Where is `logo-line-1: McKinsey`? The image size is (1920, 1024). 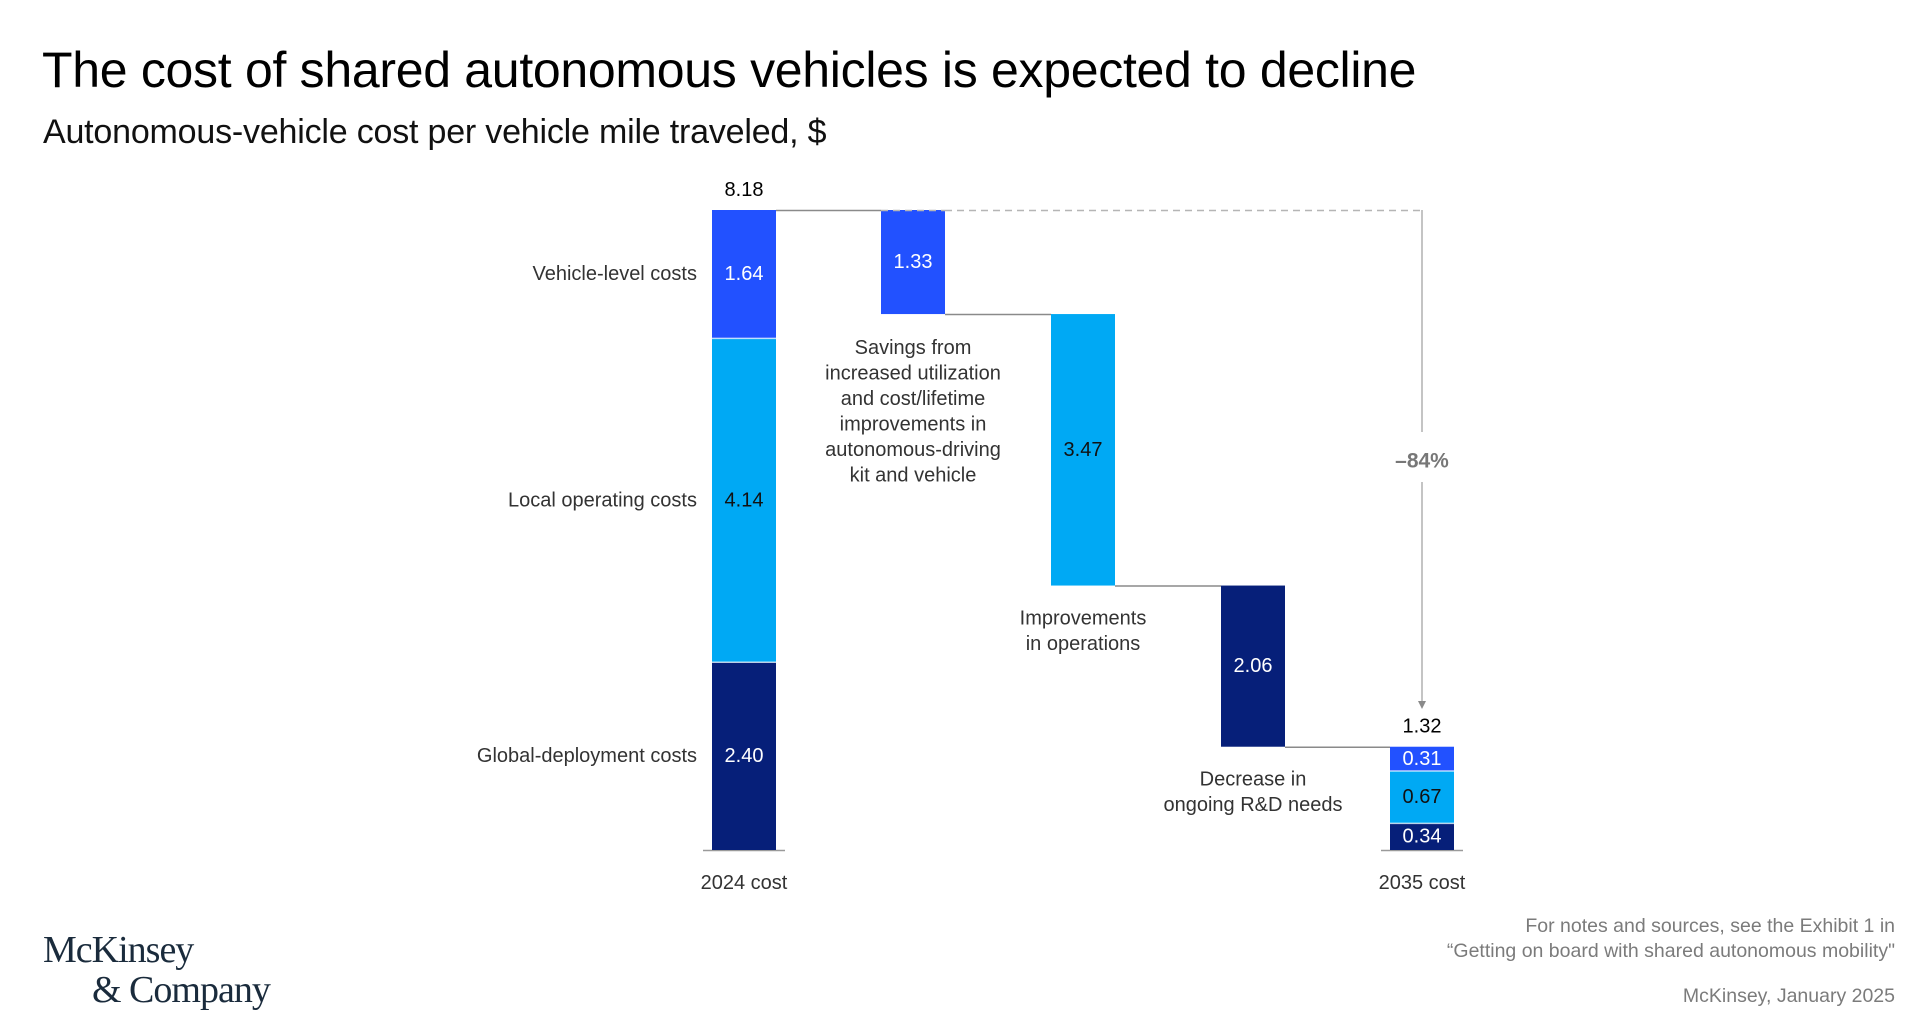
logo-line-1: McKinsey is located at coordinates (118, 950).